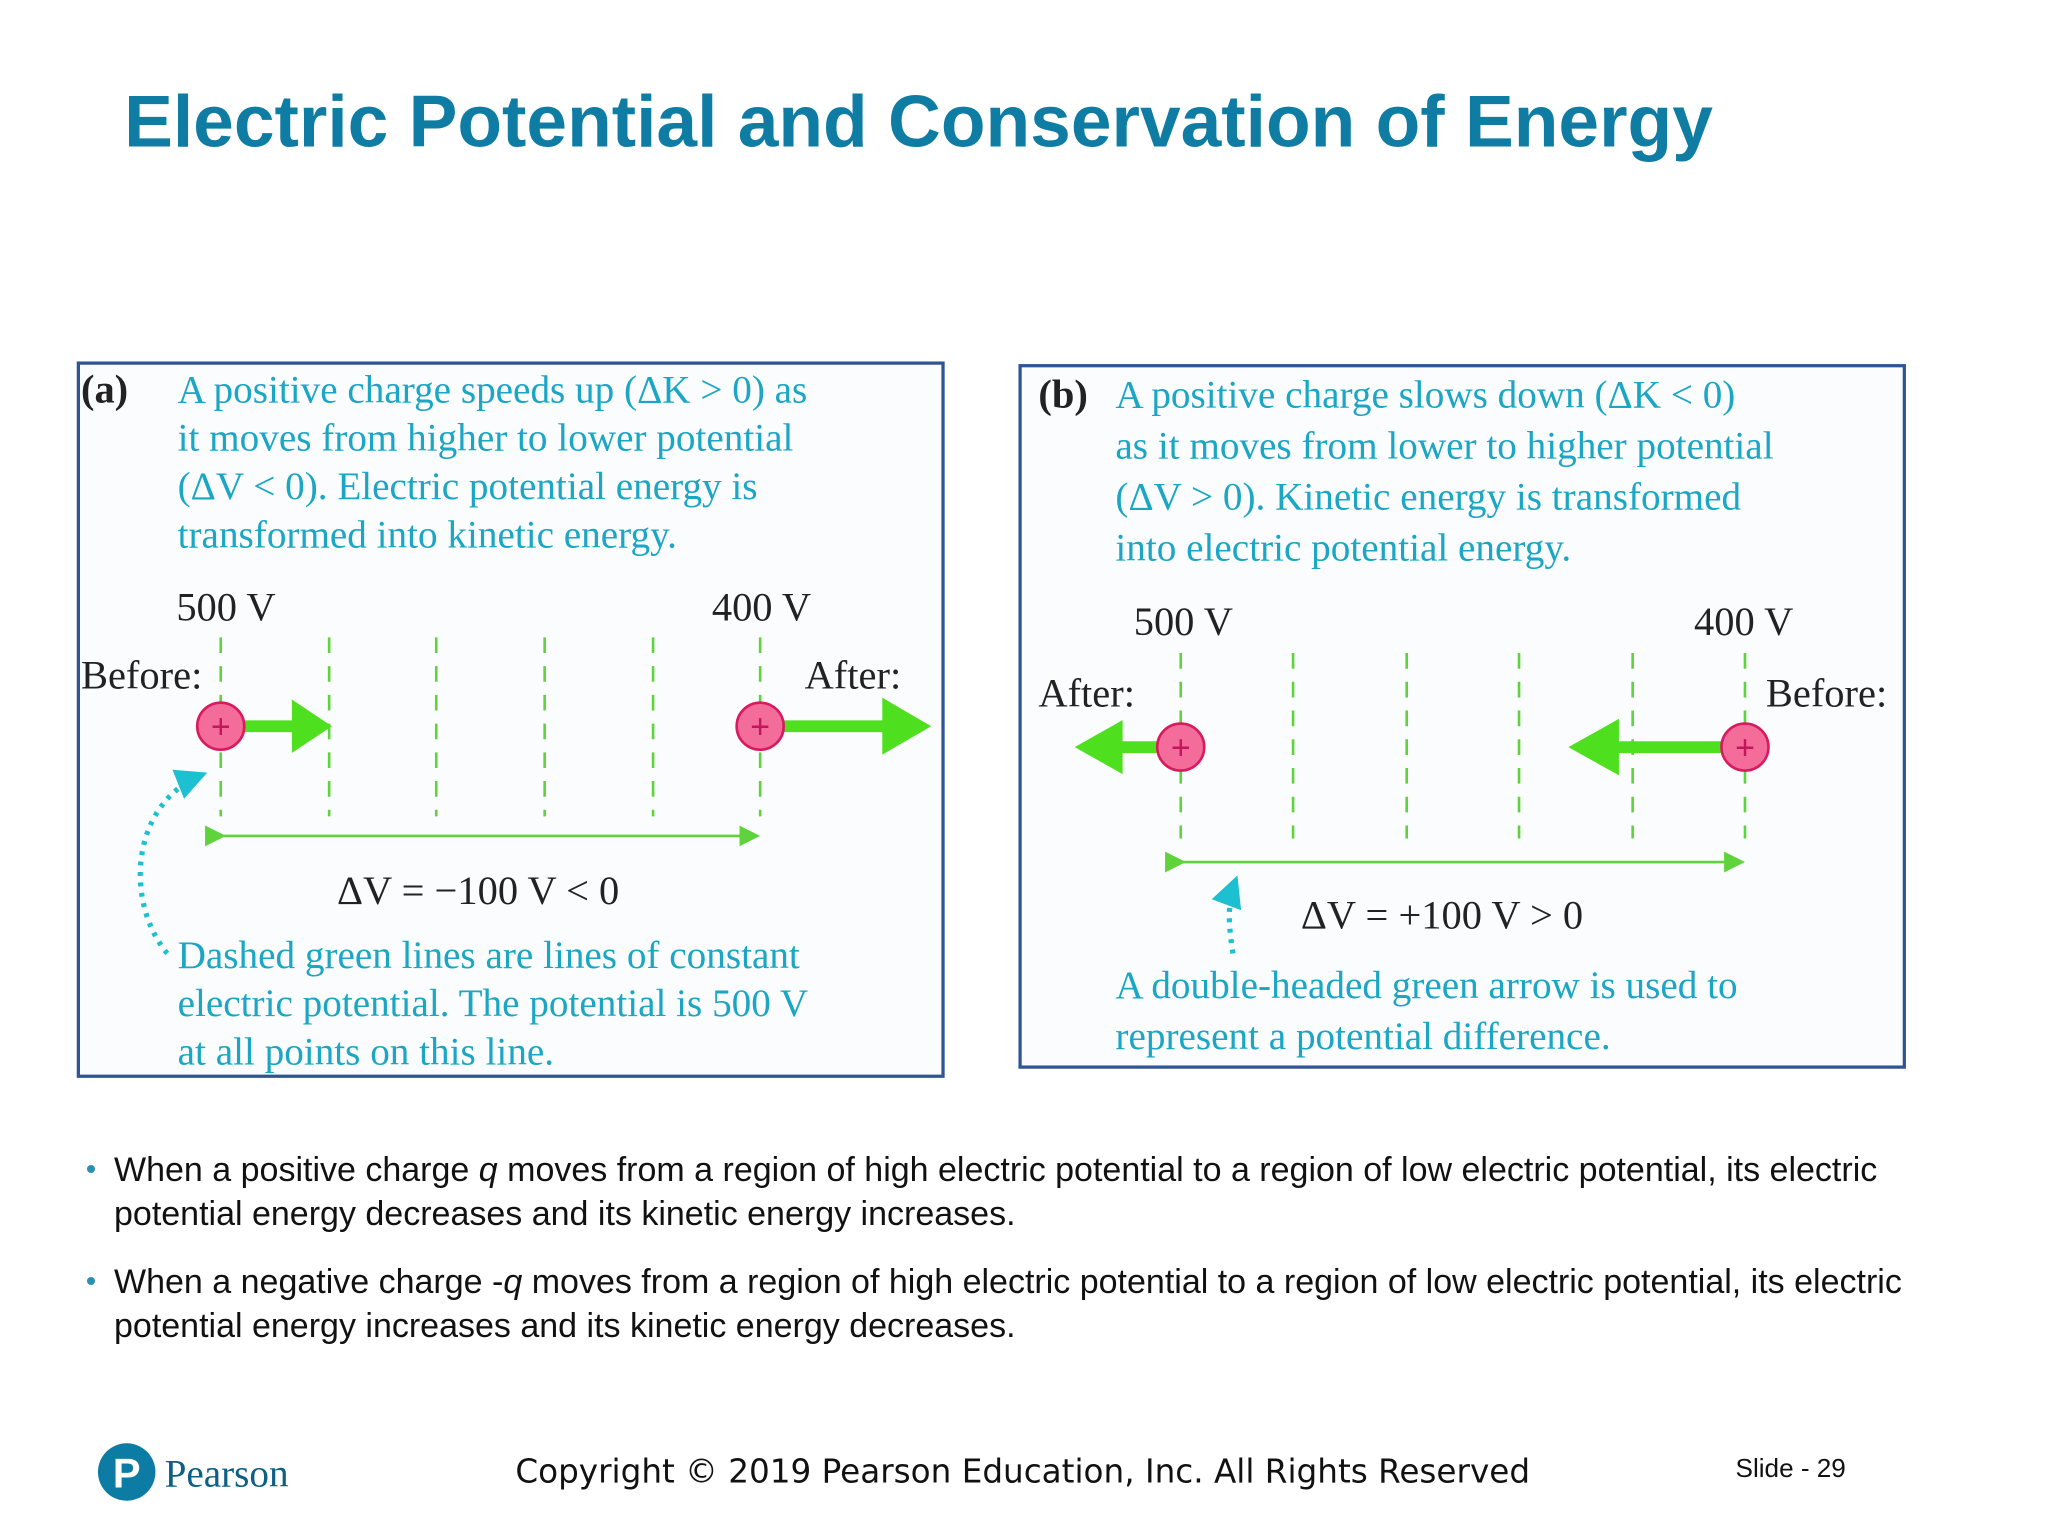 The image size is (2048, 1536). What do you see at coordinates (1428, 496) in the screenshot?
I see `caption-line: (ΔV > 0). Kinetic energy is transformed` at bounding box center [1428, 496].